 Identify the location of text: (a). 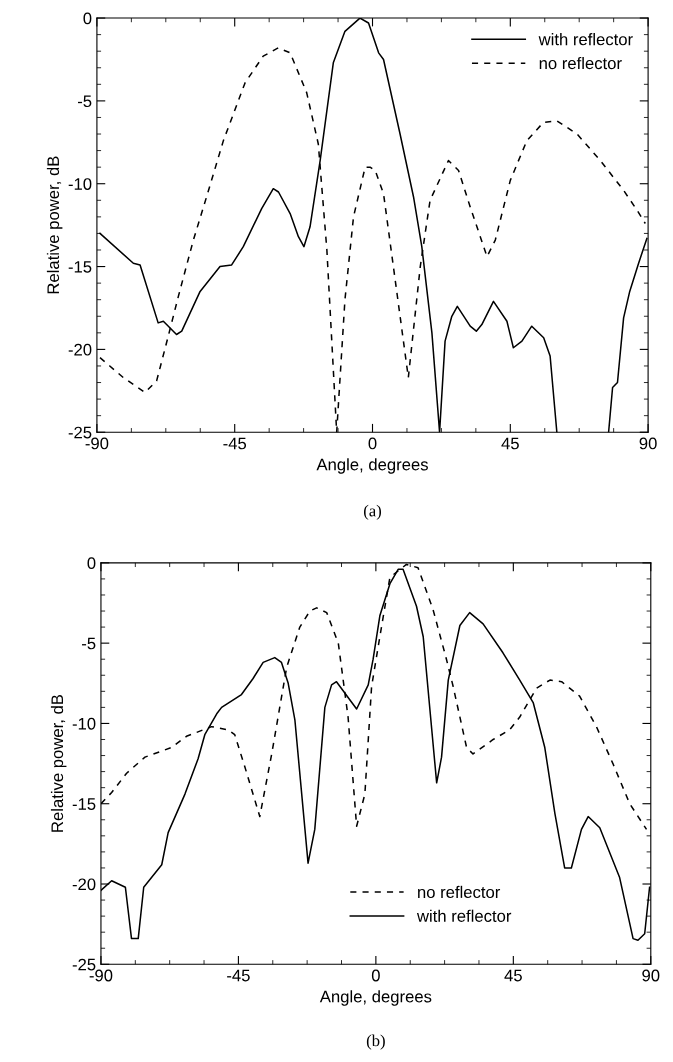
(372, 512).